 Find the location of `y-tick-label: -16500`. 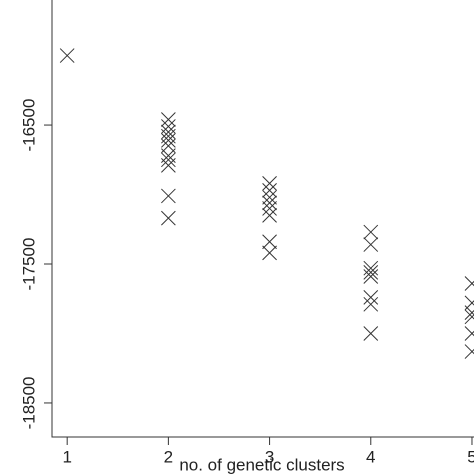

y-tick-label: -16500 is located at coordinates (28, 125).